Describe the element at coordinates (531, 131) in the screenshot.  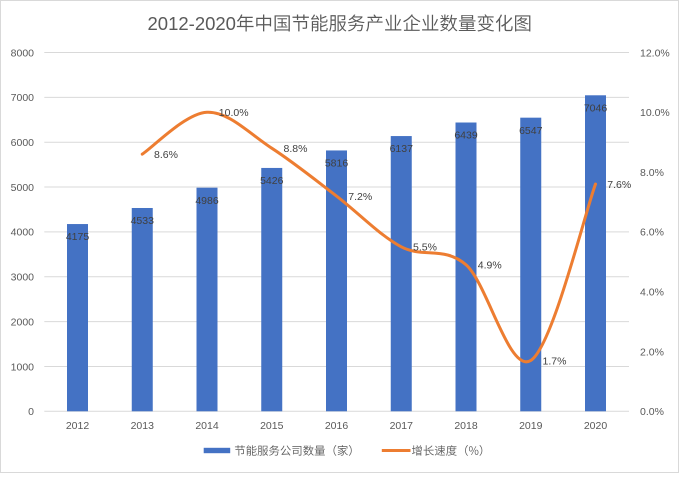
I see `svg-text: 6547` at that location.